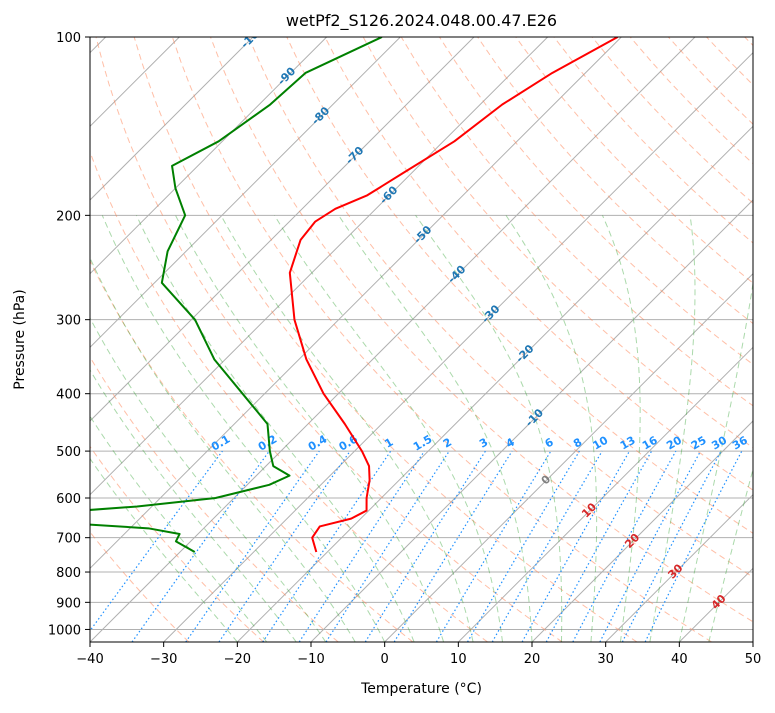 This screenshot has width=775, height=713. Describe the element at coordinates (310, 659) in the screenshot. I see `x-tick-label: −10` at that location.